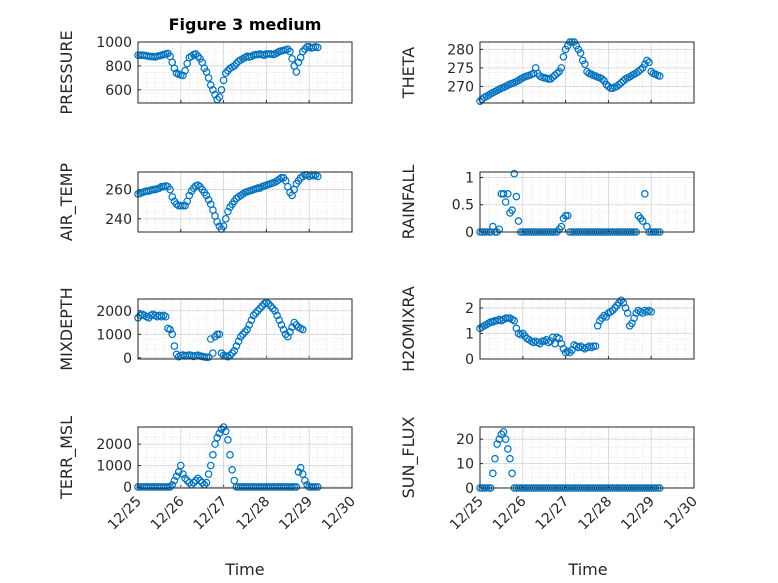  Describe the element at coordinates (408, 73) in the screenshot. I see `y-axis-label: THETA` at that location.